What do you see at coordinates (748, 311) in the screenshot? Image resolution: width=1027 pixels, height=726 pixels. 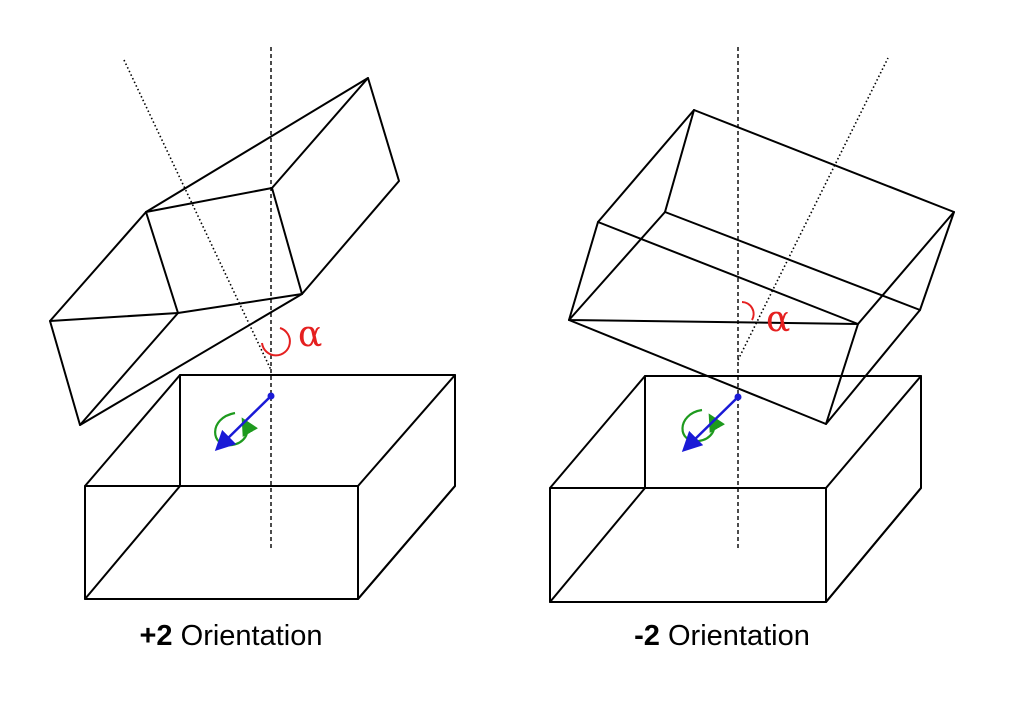 I see `alpha-arc-right` at bounding box center [748, 311].